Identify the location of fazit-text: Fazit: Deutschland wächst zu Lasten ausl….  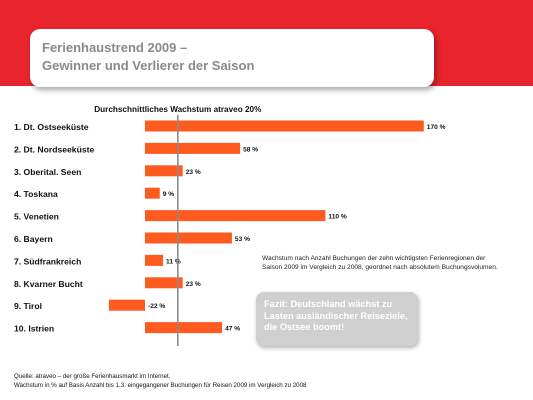
(336, 315).